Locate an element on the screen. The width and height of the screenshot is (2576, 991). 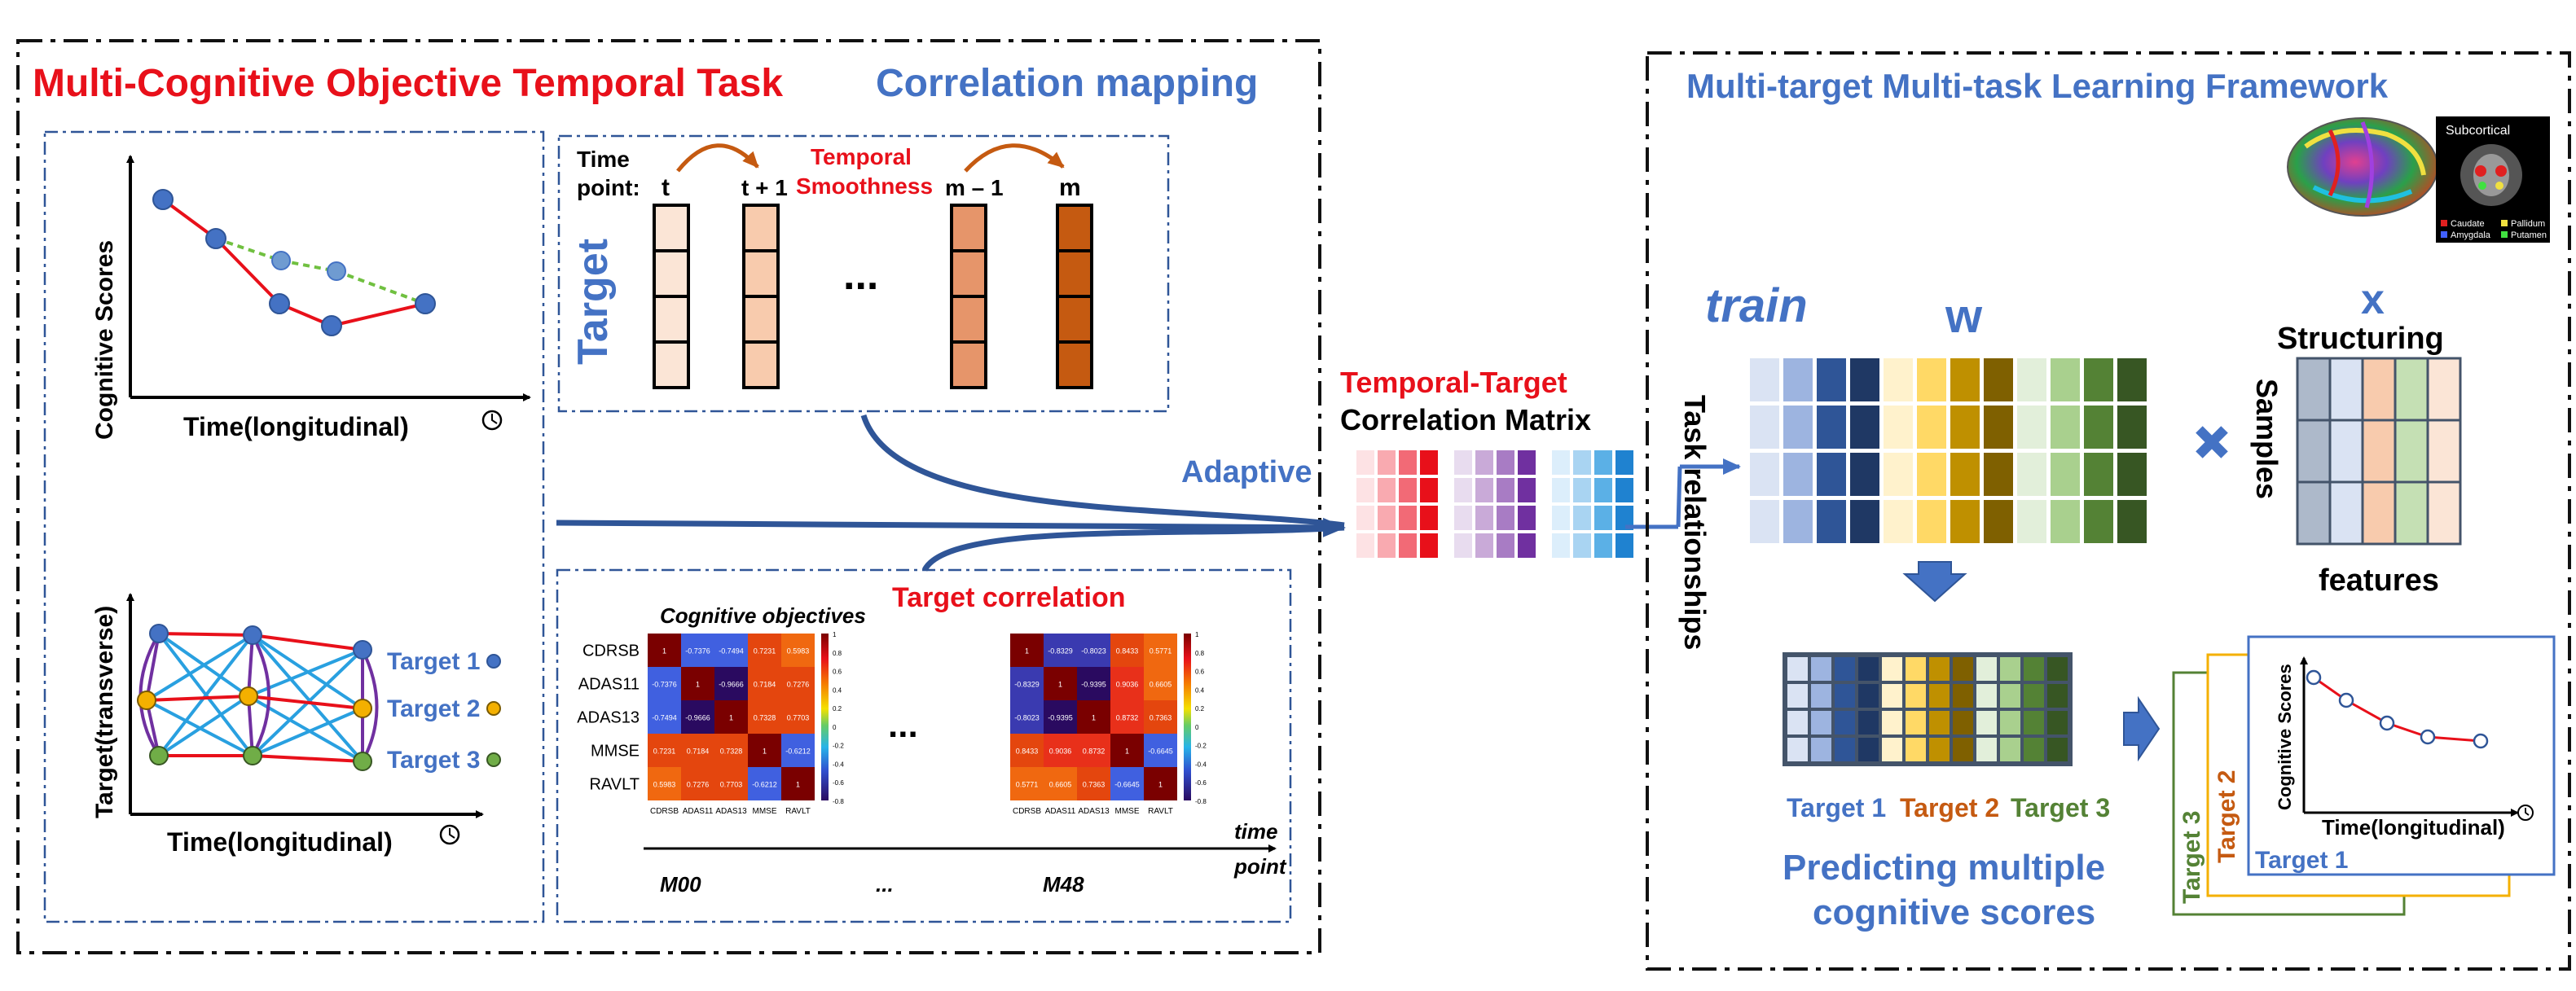
features-label: features is located at coordinates (2379, 580).